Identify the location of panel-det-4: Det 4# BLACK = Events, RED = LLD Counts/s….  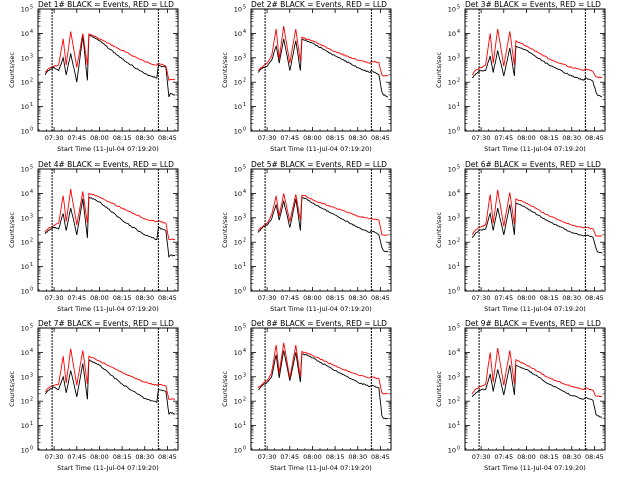
(93, 236).